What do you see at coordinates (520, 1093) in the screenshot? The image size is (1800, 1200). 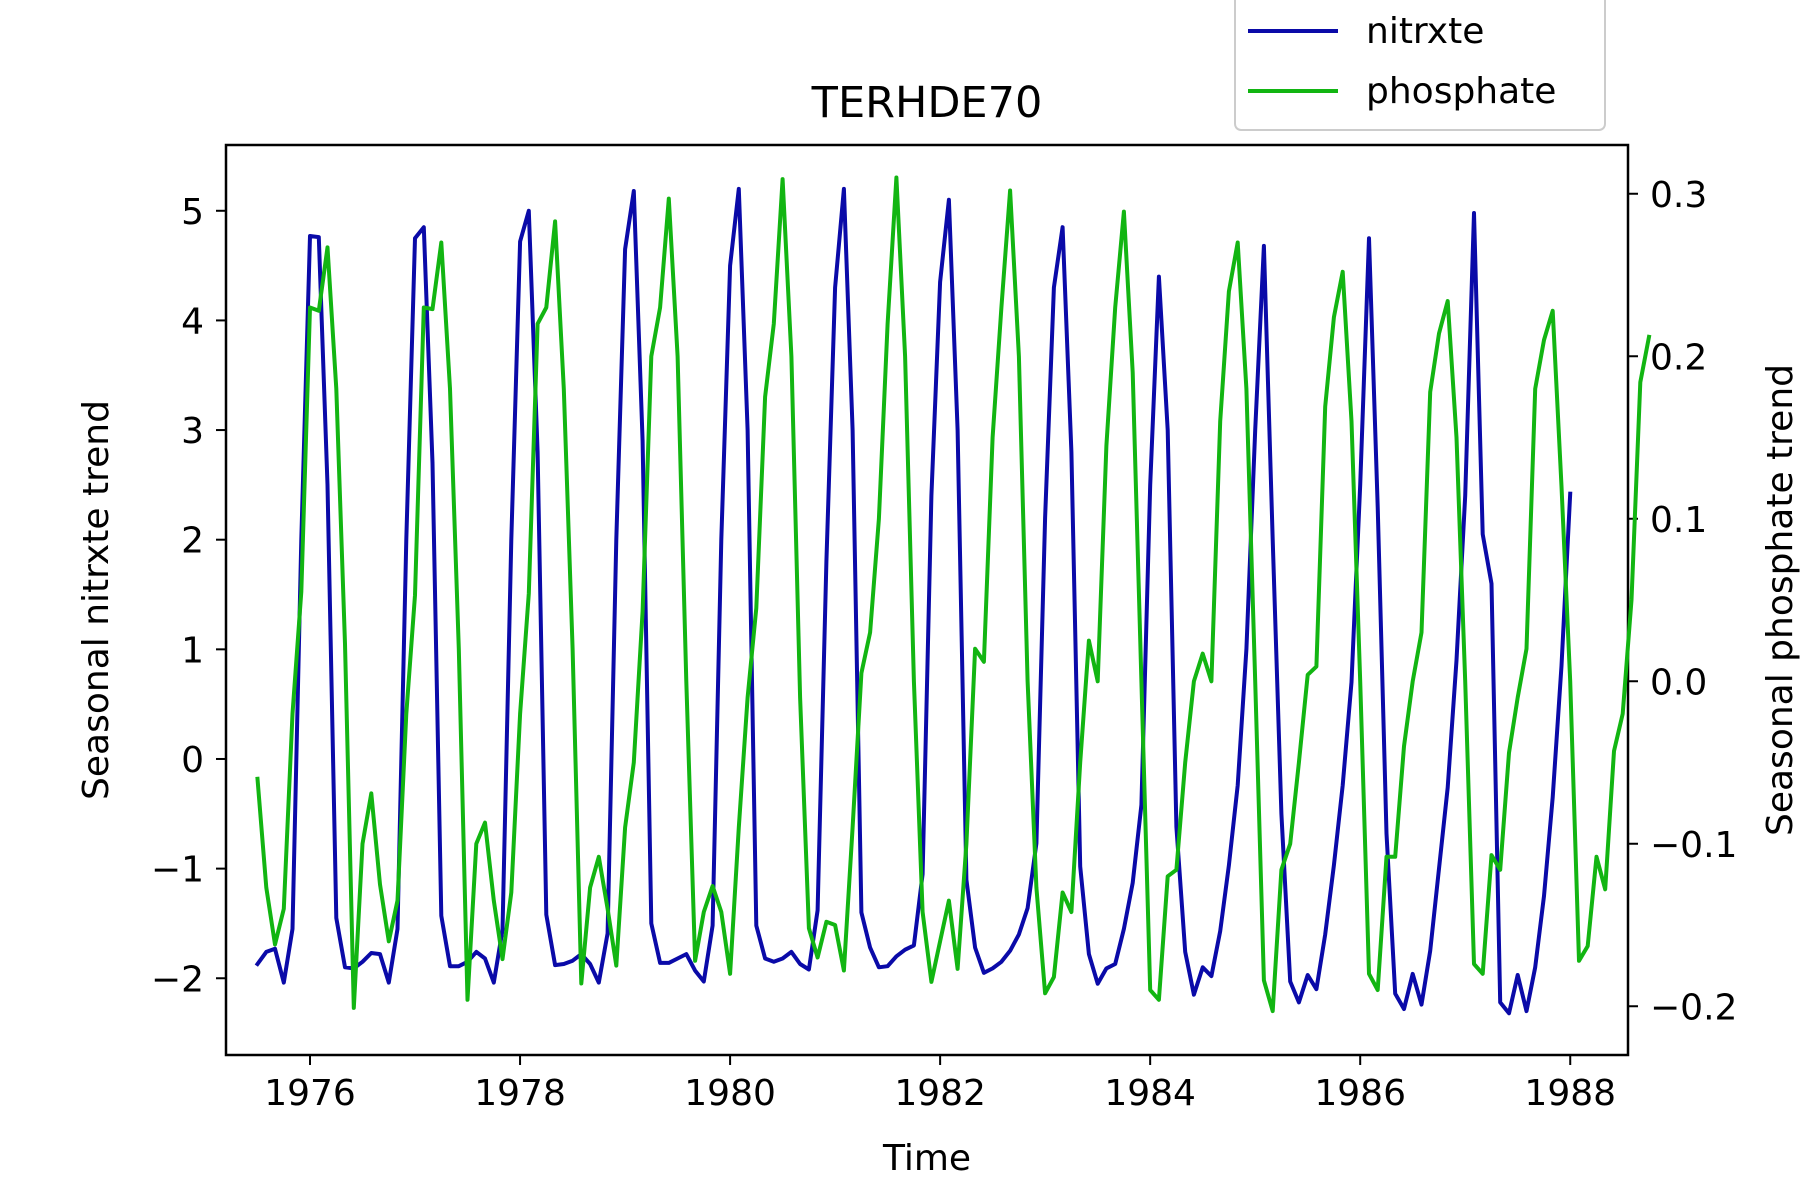 I see `x-tick-label: 1978` at bounding box center [520, 1093].